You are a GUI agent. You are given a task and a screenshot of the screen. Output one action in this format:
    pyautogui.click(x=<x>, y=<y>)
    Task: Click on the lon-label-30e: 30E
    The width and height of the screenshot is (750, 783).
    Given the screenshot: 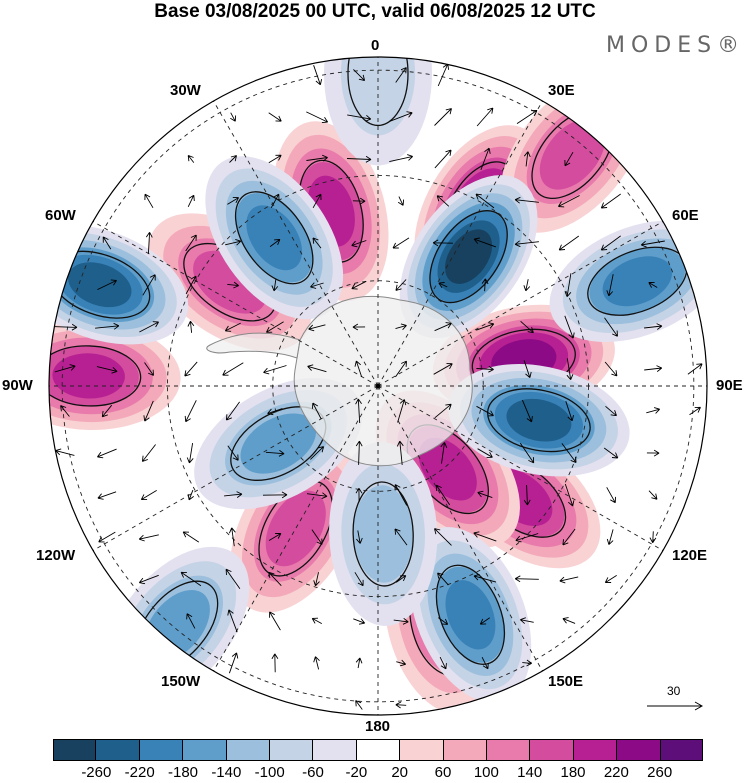 What is the action you would take?
    pyautogui.click(x=561, y=90)
    